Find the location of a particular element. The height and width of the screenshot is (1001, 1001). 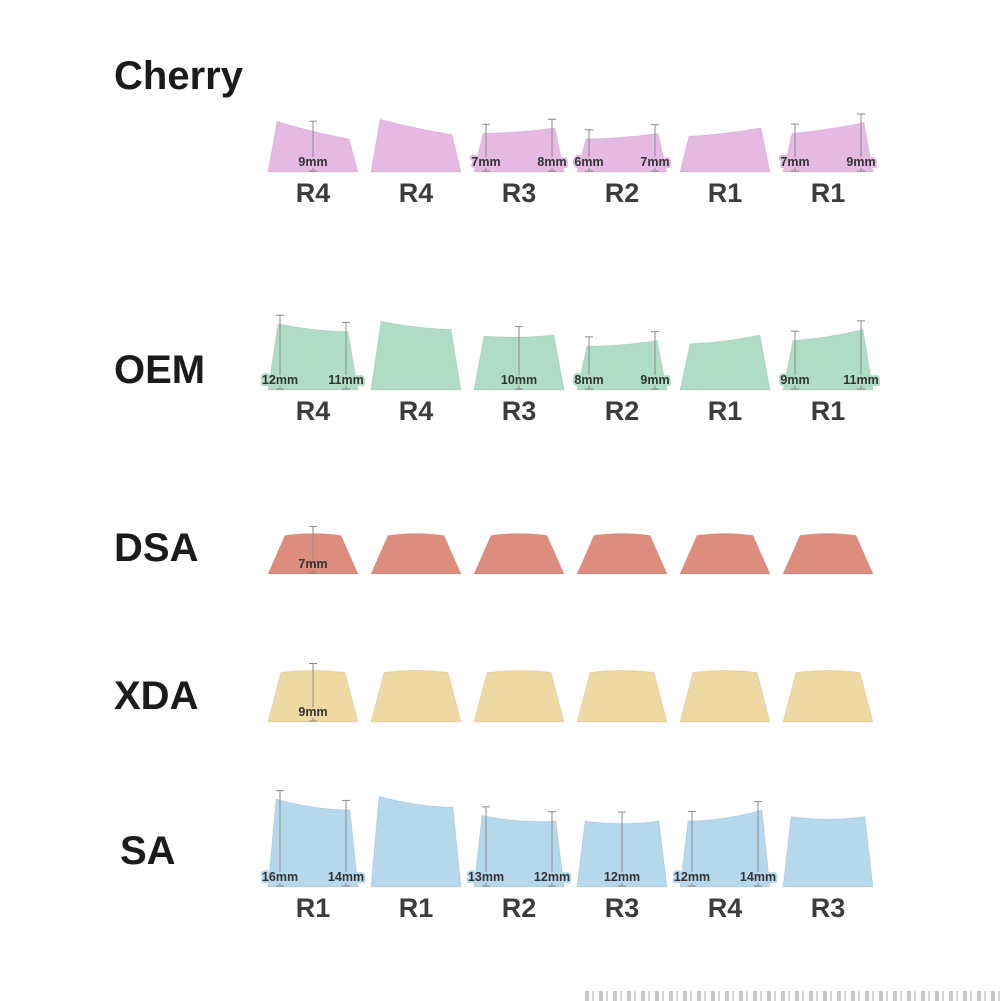

row-label-cherry-3: R3 is located at coordinates (519, 193).